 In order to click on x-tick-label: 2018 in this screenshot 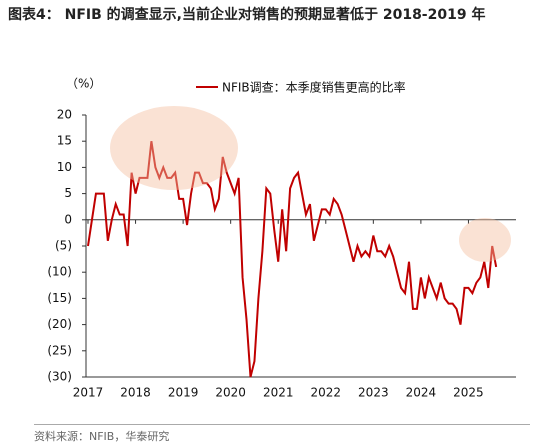, I will do `click(135, 393)`.